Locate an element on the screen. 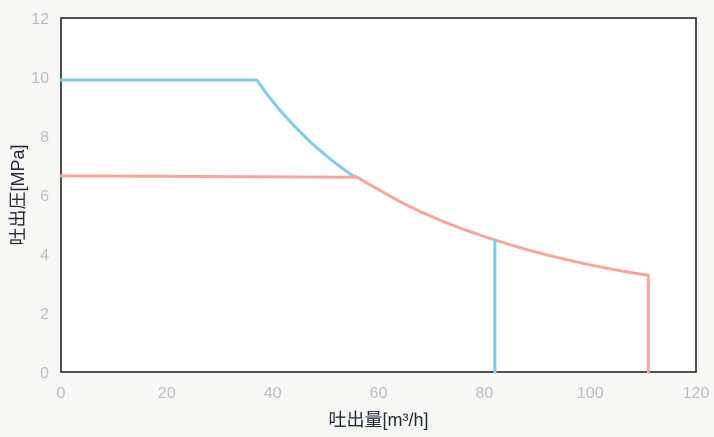 The width and height of the screenshot is (714, 437). x-tick-label-4: 80 is located at coordinates (484, 393).